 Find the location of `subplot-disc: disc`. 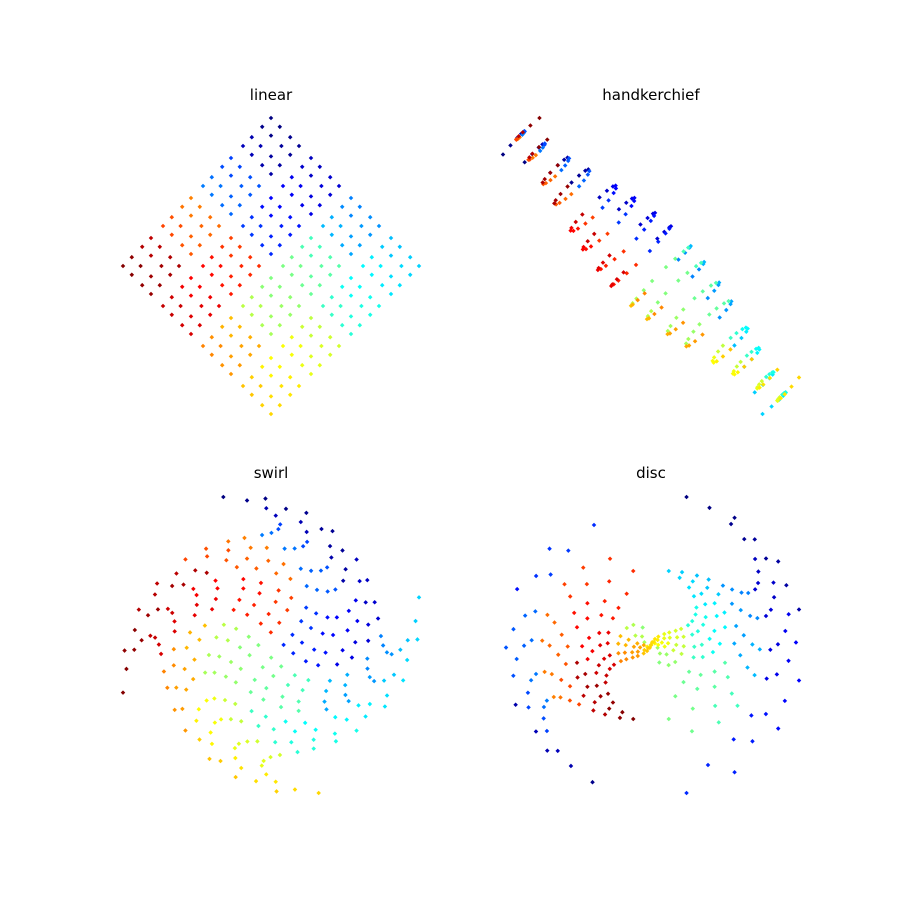

subplot-disc: disc is located at coordinates (652, 630).